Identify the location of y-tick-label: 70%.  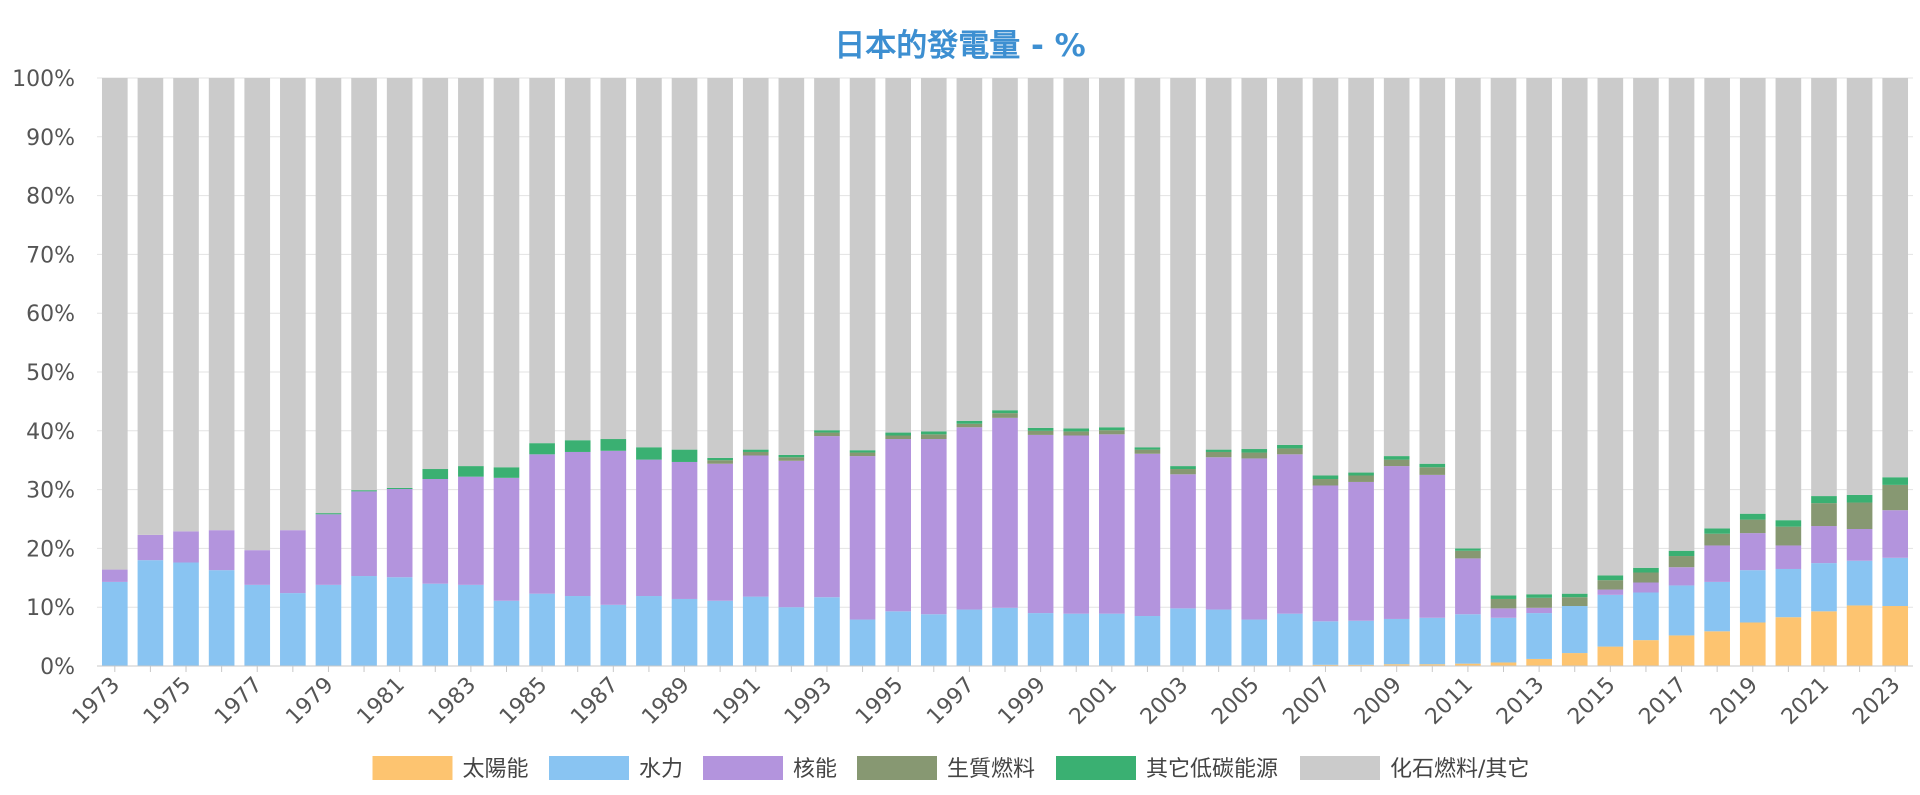
(50, 255).